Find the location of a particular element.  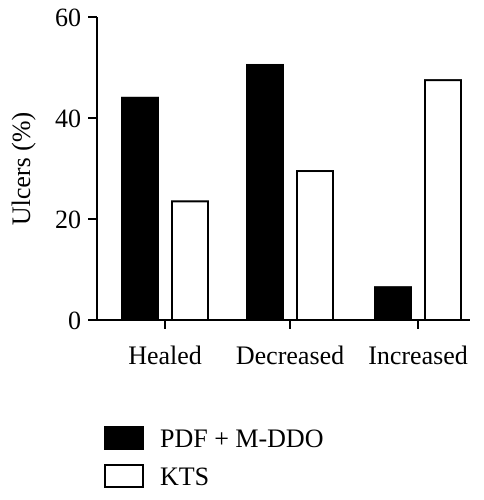

x-tick-label: Healed is located at coordinates (165, 355).